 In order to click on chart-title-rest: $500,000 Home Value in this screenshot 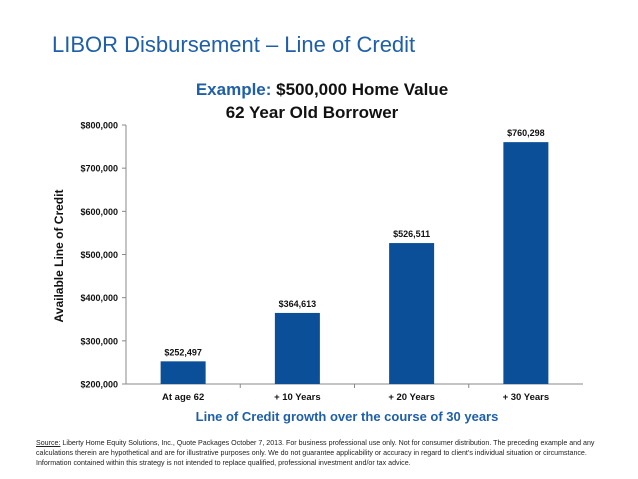, I will do `click(359, 89)`.